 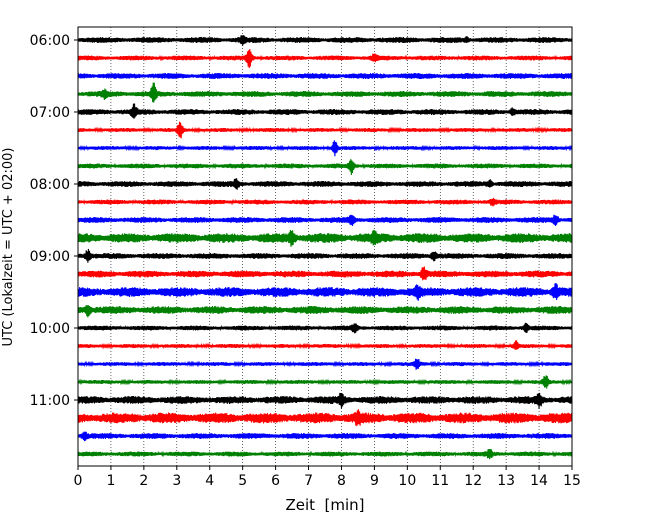 What do you see at coordinates (324, 505) in the screenshot?
I see `x-axis-label: Zeit [min]` at bounding box center [324, 505].